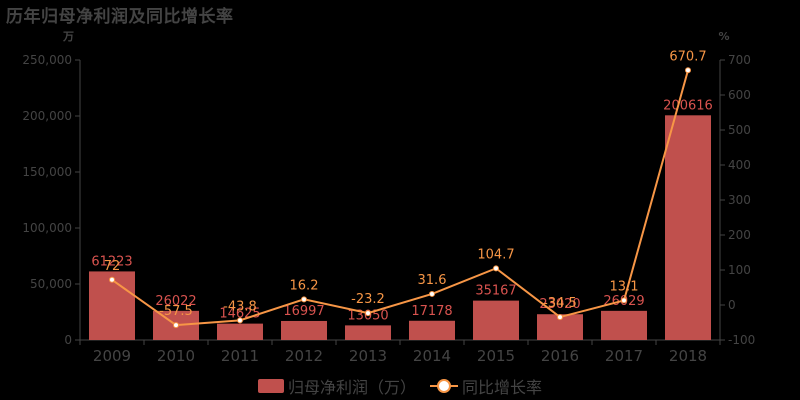 The height and width of the screenshot is (400, 800). What do you see at coordinates (739, 235) in the screenshot?
I see `right-tick-label: 200` at bounding box center [739, 235].